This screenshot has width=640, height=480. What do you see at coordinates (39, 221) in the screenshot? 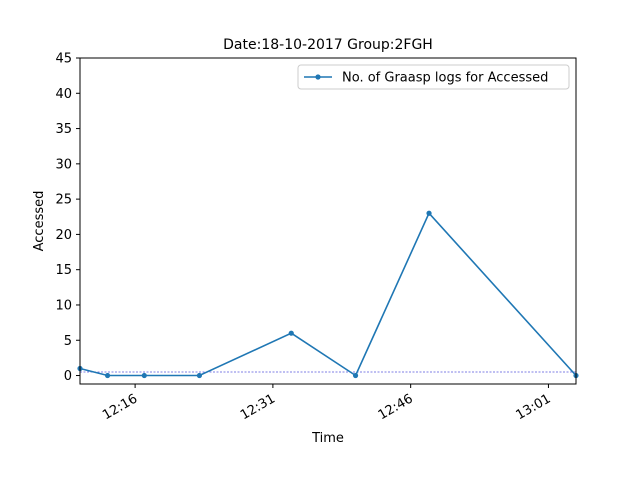
I see `y-axis-label: Accessed` at bounding box center [39, 221].